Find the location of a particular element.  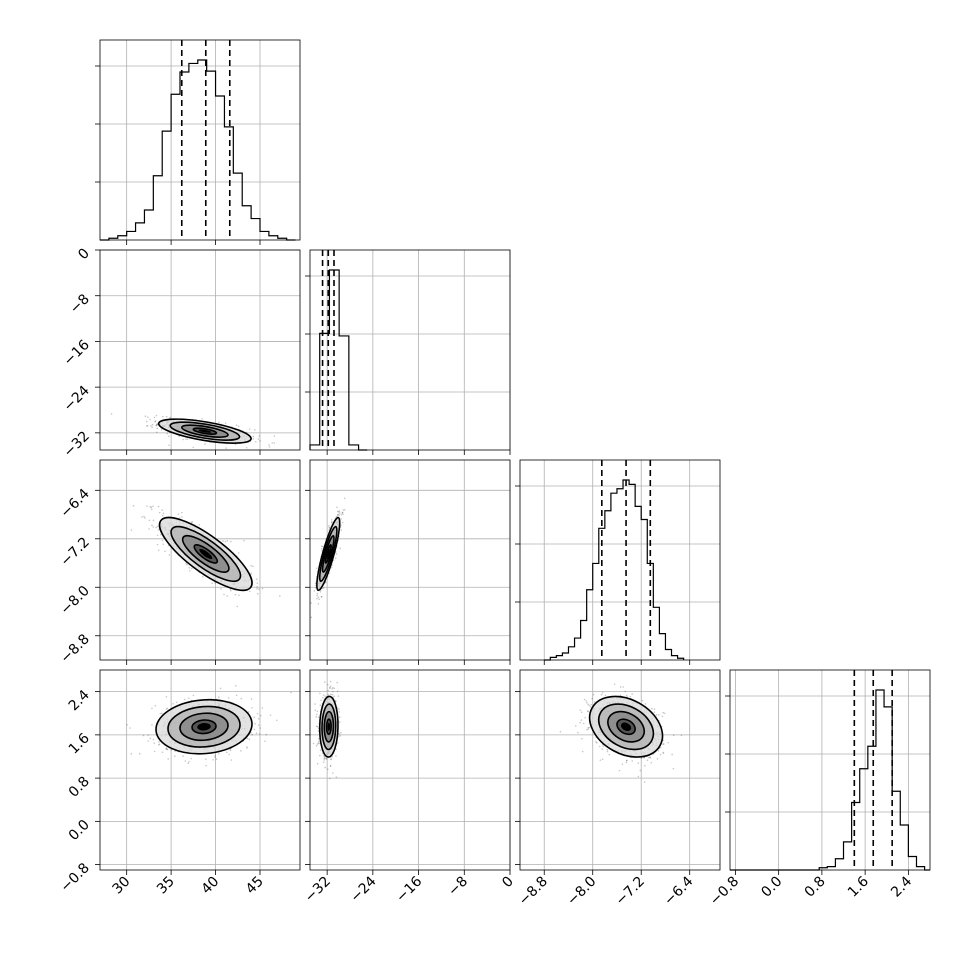

x-tick-label: −24 is located at coordinates (363, 889).